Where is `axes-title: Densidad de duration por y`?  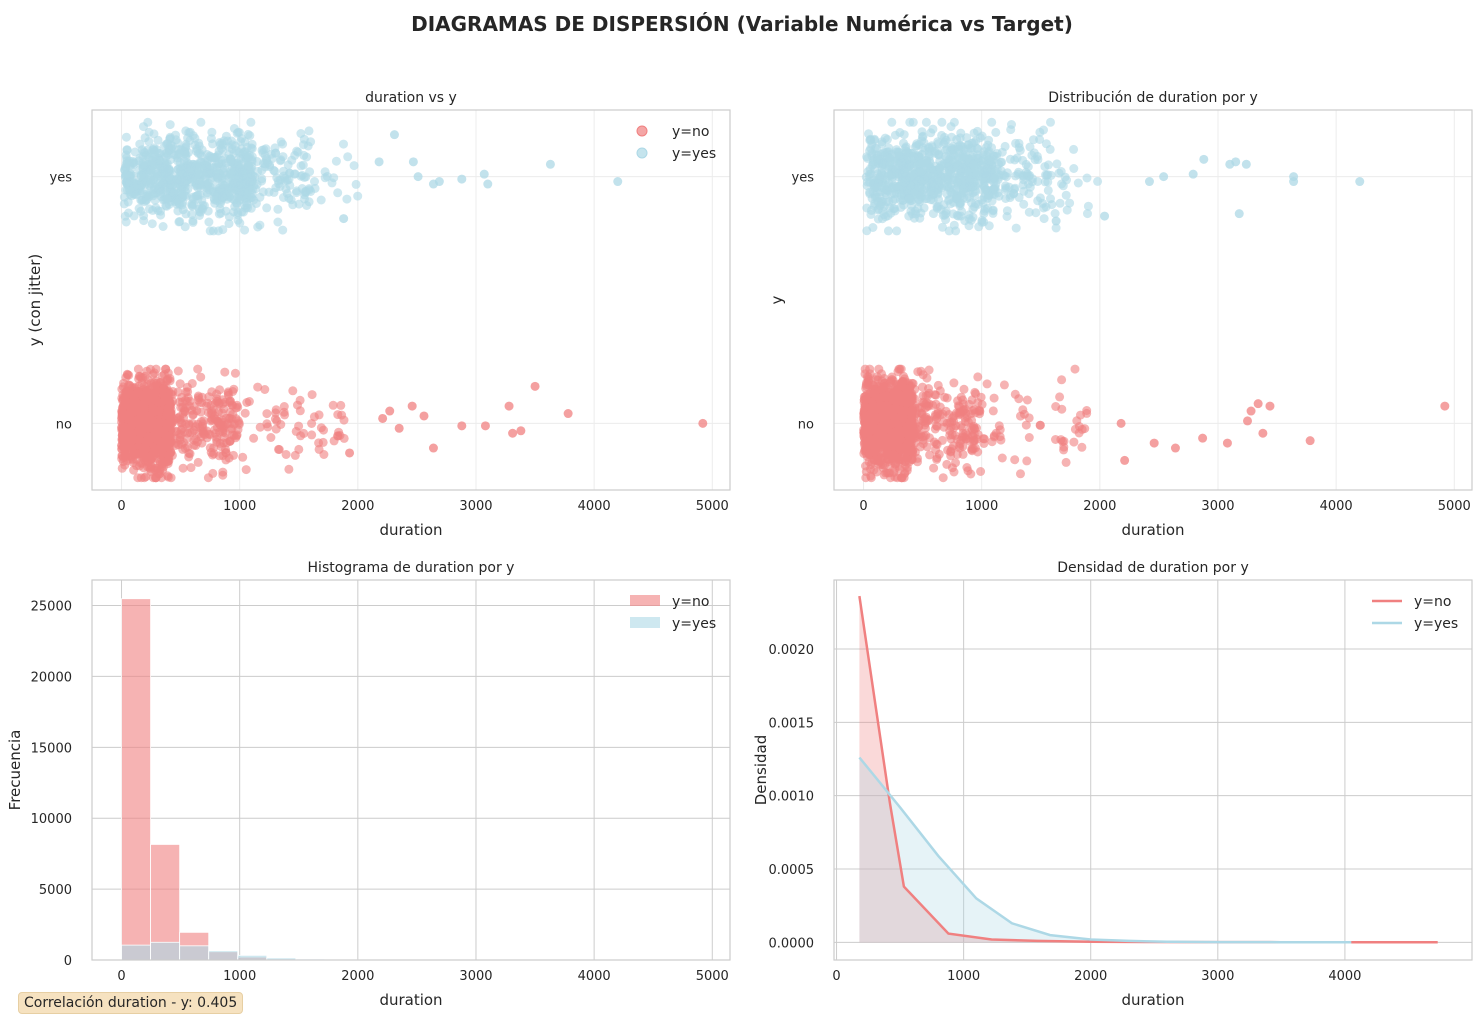
axes-title: Densidad de duration por y is located at coordinates (1153, 568).